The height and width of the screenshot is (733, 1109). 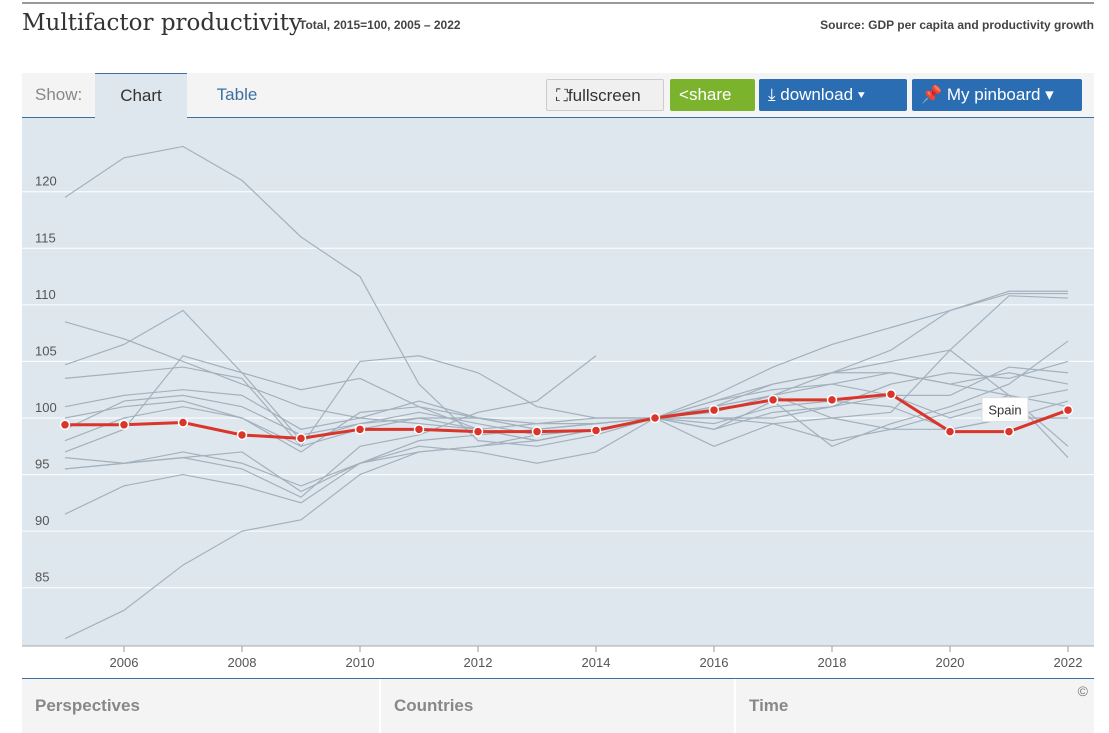 What do you see at coordinates (684, 94) in the screenshot?
I see `share-icon: <` at bounding box center [684, 94].